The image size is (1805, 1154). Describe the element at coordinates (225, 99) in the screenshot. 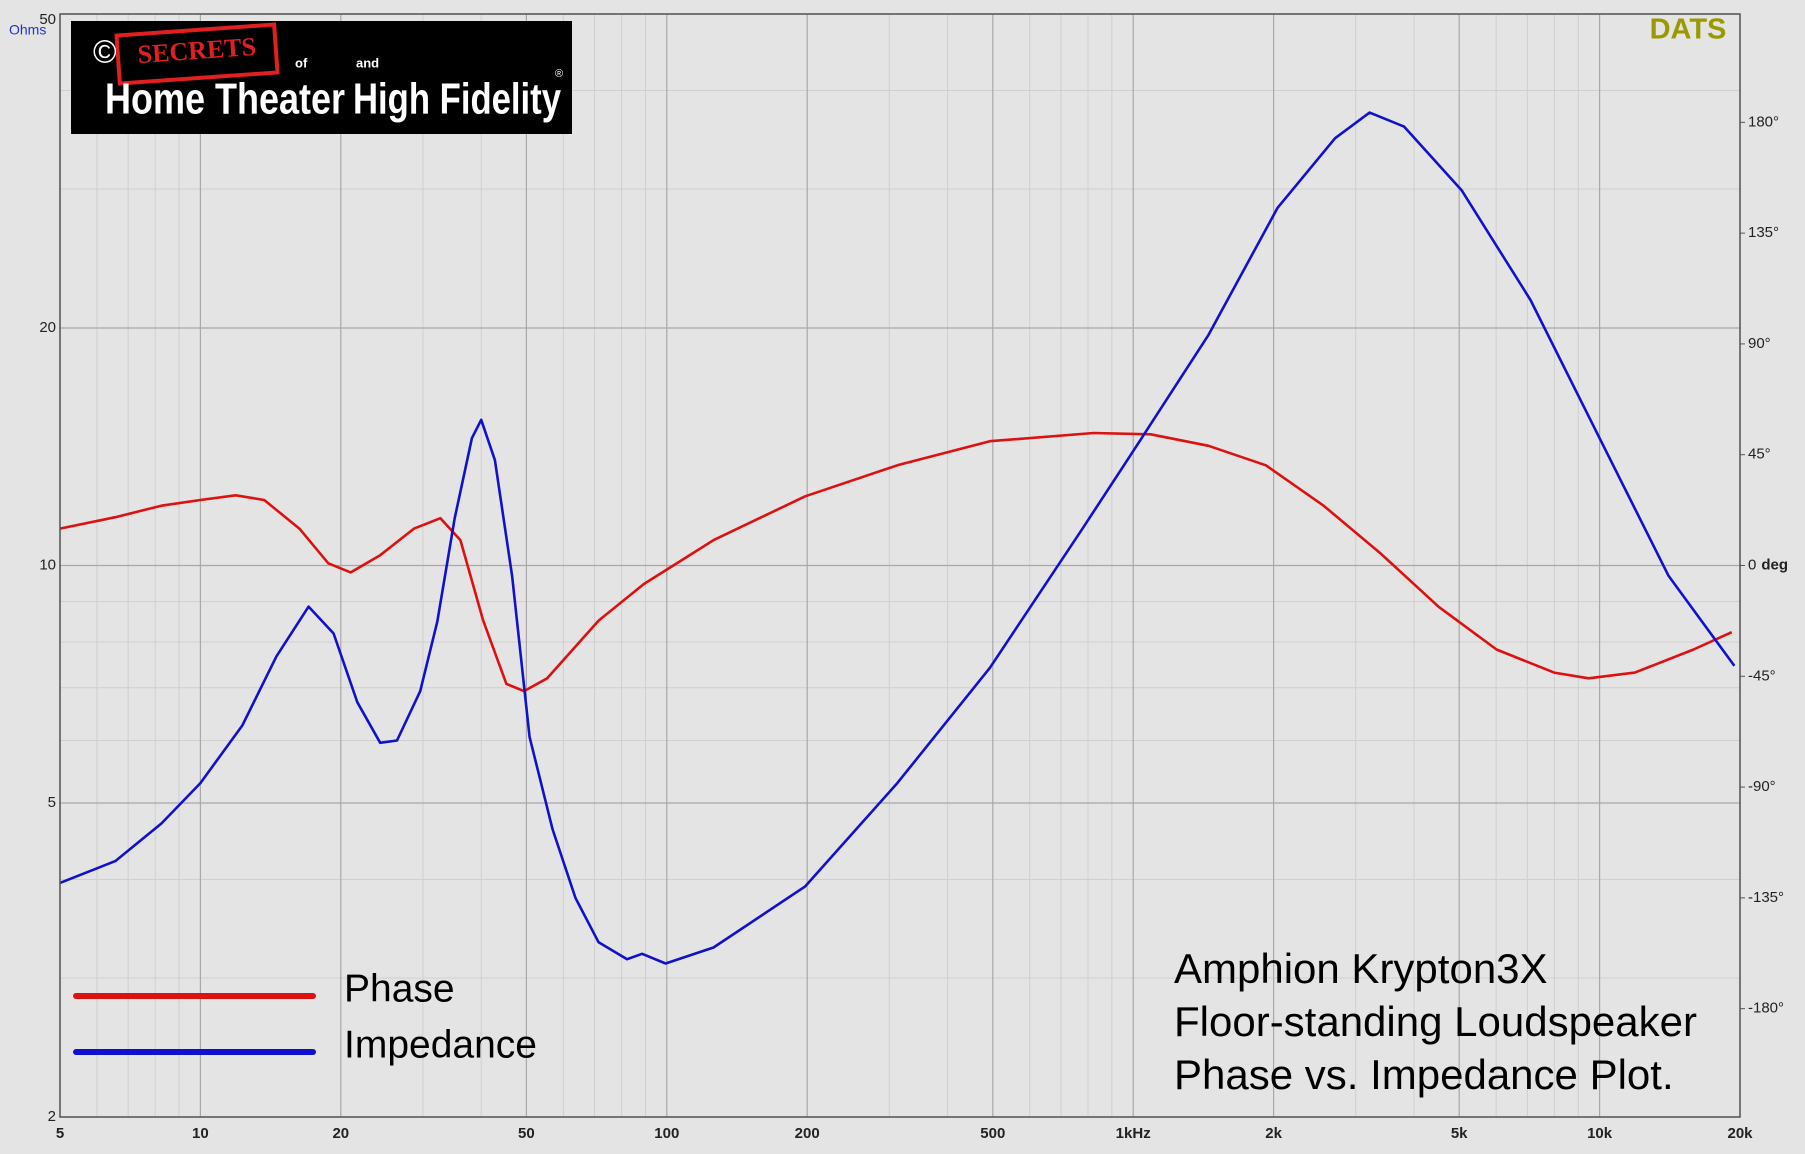

I see `logo-home-theater: Home Theater` at that location.